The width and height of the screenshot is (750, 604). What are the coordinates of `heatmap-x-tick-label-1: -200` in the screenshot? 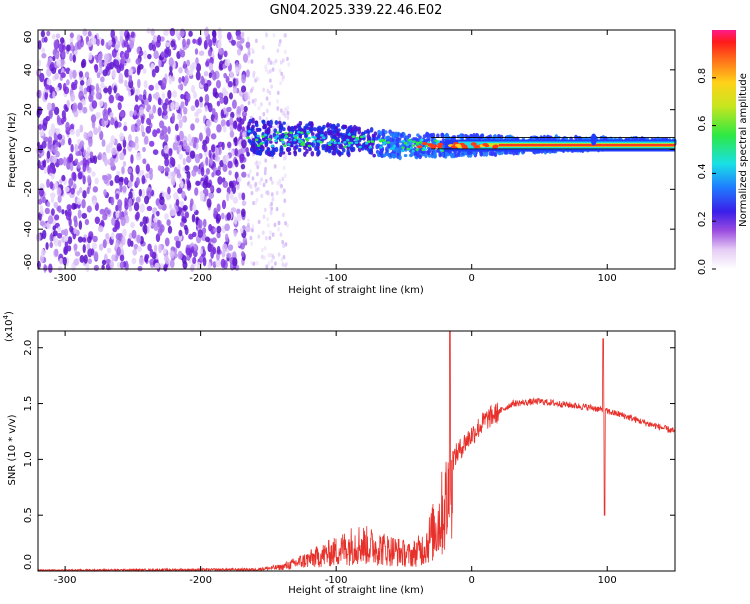 It's located at (200, 278).